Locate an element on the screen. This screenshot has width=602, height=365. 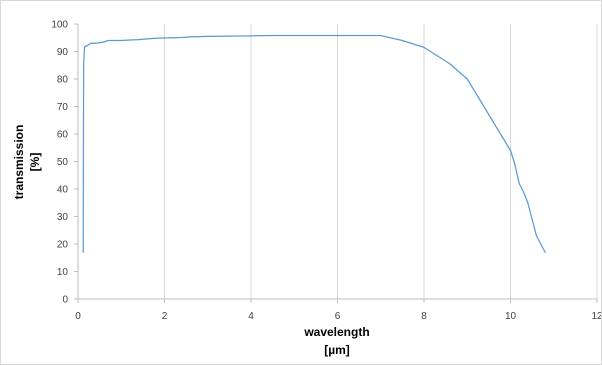
x-tick-label-4: 8 is located at coordinates (424, 316).